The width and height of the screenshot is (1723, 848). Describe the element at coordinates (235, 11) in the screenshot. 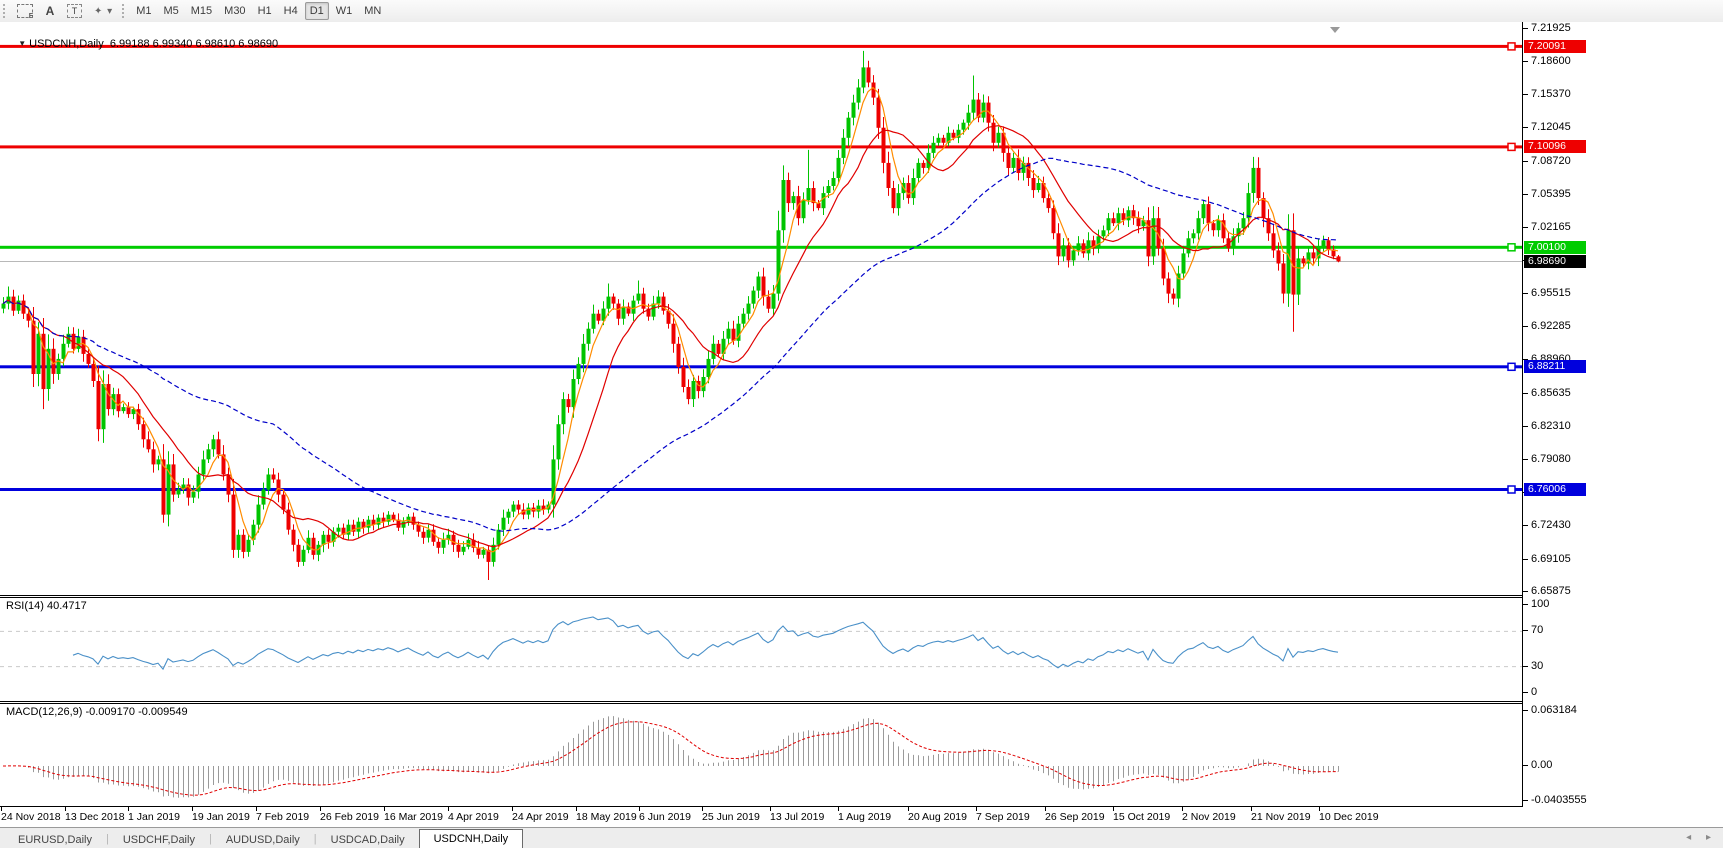

I see `timeframe-button-m30: M30` at that location.